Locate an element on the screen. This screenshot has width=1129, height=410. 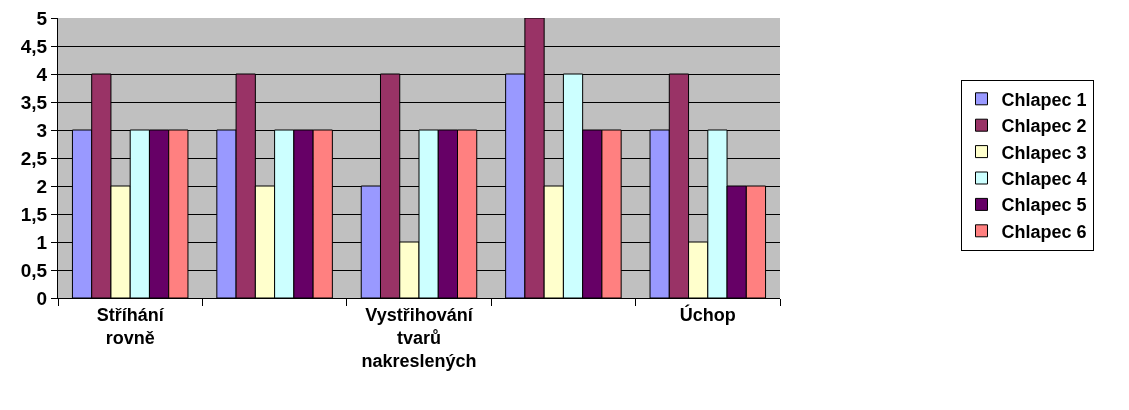
y-tick-label: 3 is located at coordinates (42, 130).